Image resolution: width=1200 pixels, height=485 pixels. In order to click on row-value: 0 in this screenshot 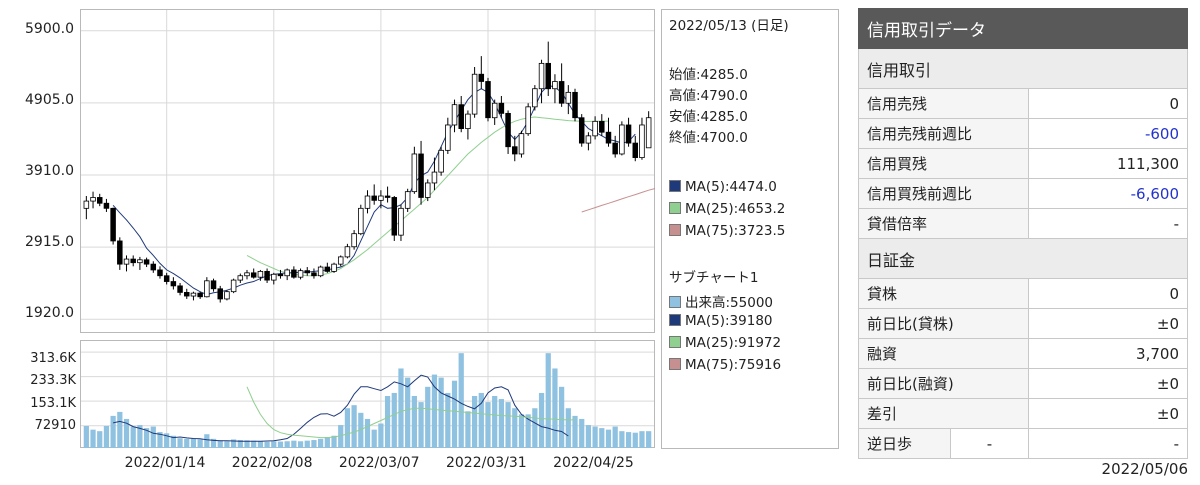, I will do `click(1108, 293)`.